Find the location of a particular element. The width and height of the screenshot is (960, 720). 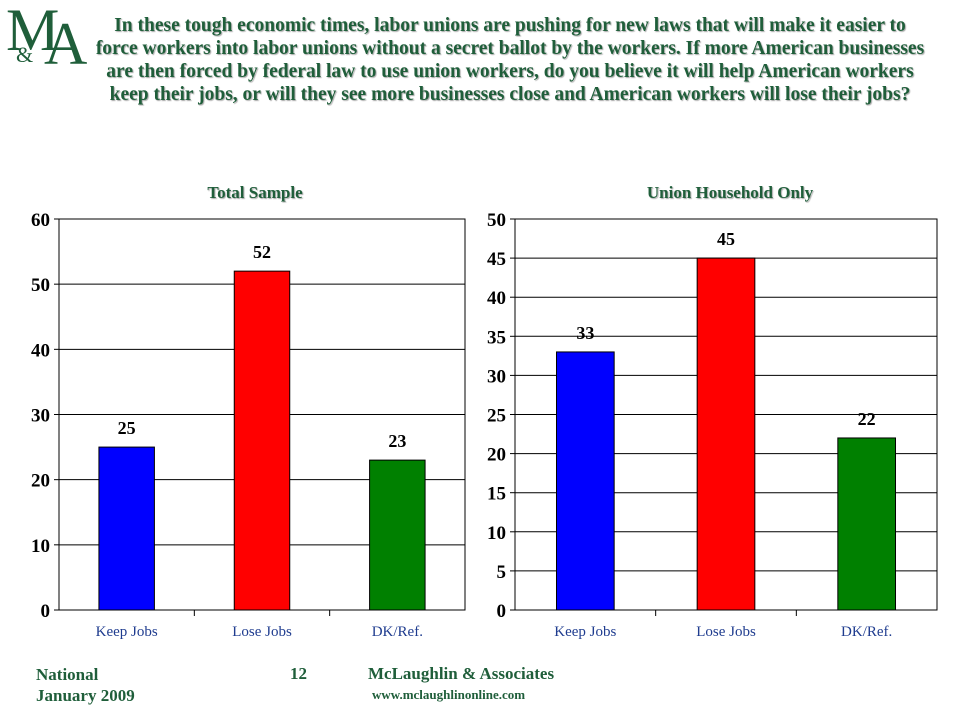

logo-letter-a: A is located at coordinates (66, 44).